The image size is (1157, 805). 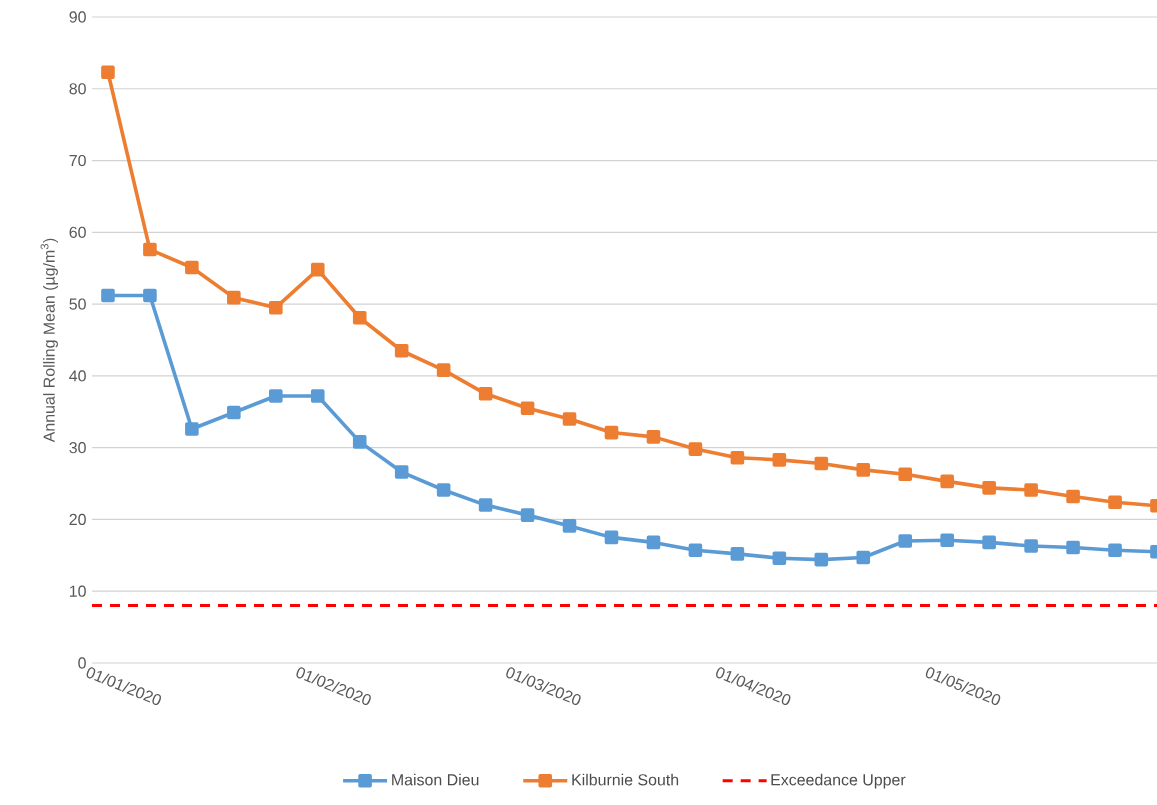 What do you see at coordinates (49, 340) in the screenshot?
I see `y-axis-title: Annual Rolling Mean (µg/m$^{3}$)` at bounding box center [49, 340].